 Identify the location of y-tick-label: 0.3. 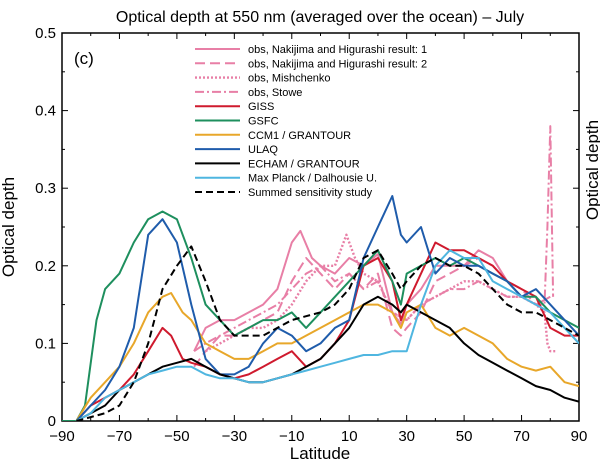
(45, 188).